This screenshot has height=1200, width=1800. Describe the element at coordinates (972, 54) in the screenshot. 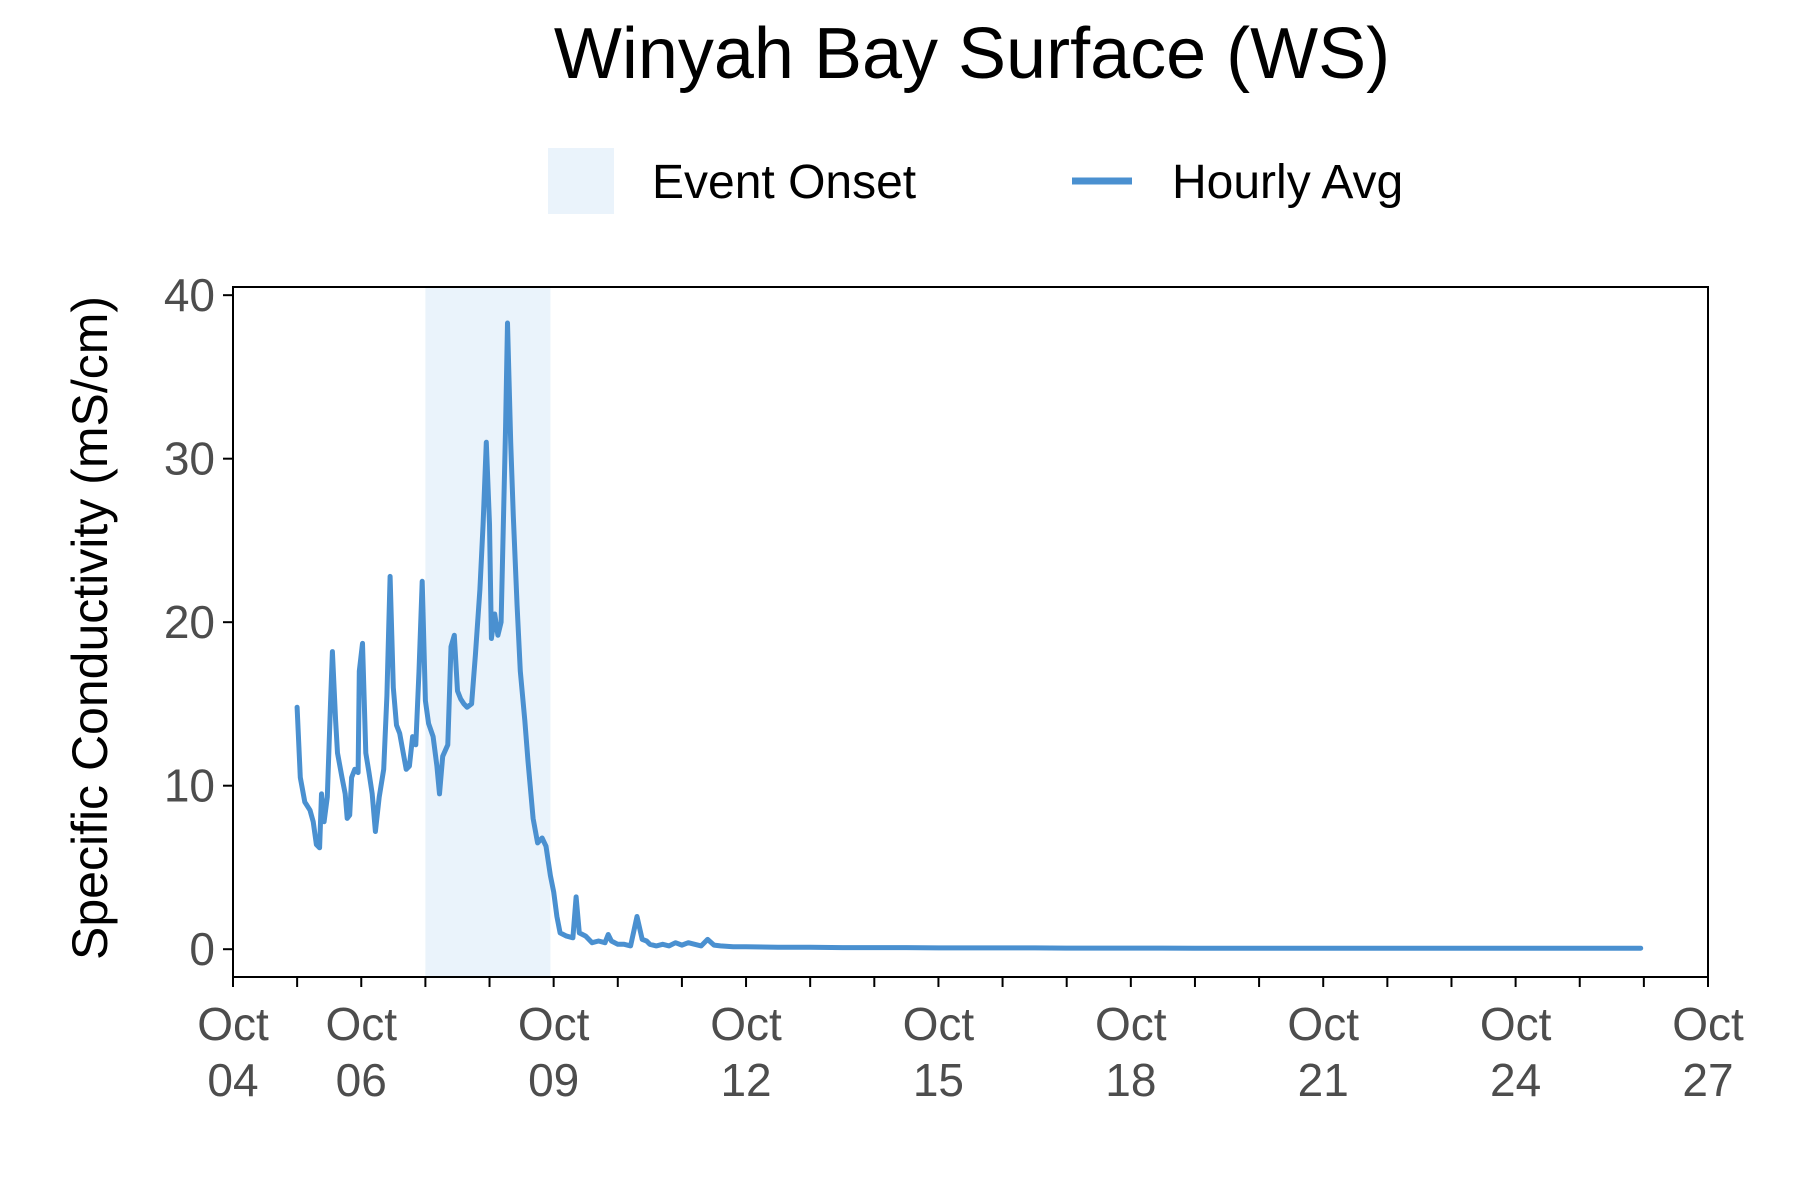

I see `chart-title: Winyah Bay Surface (WS)` at that location.